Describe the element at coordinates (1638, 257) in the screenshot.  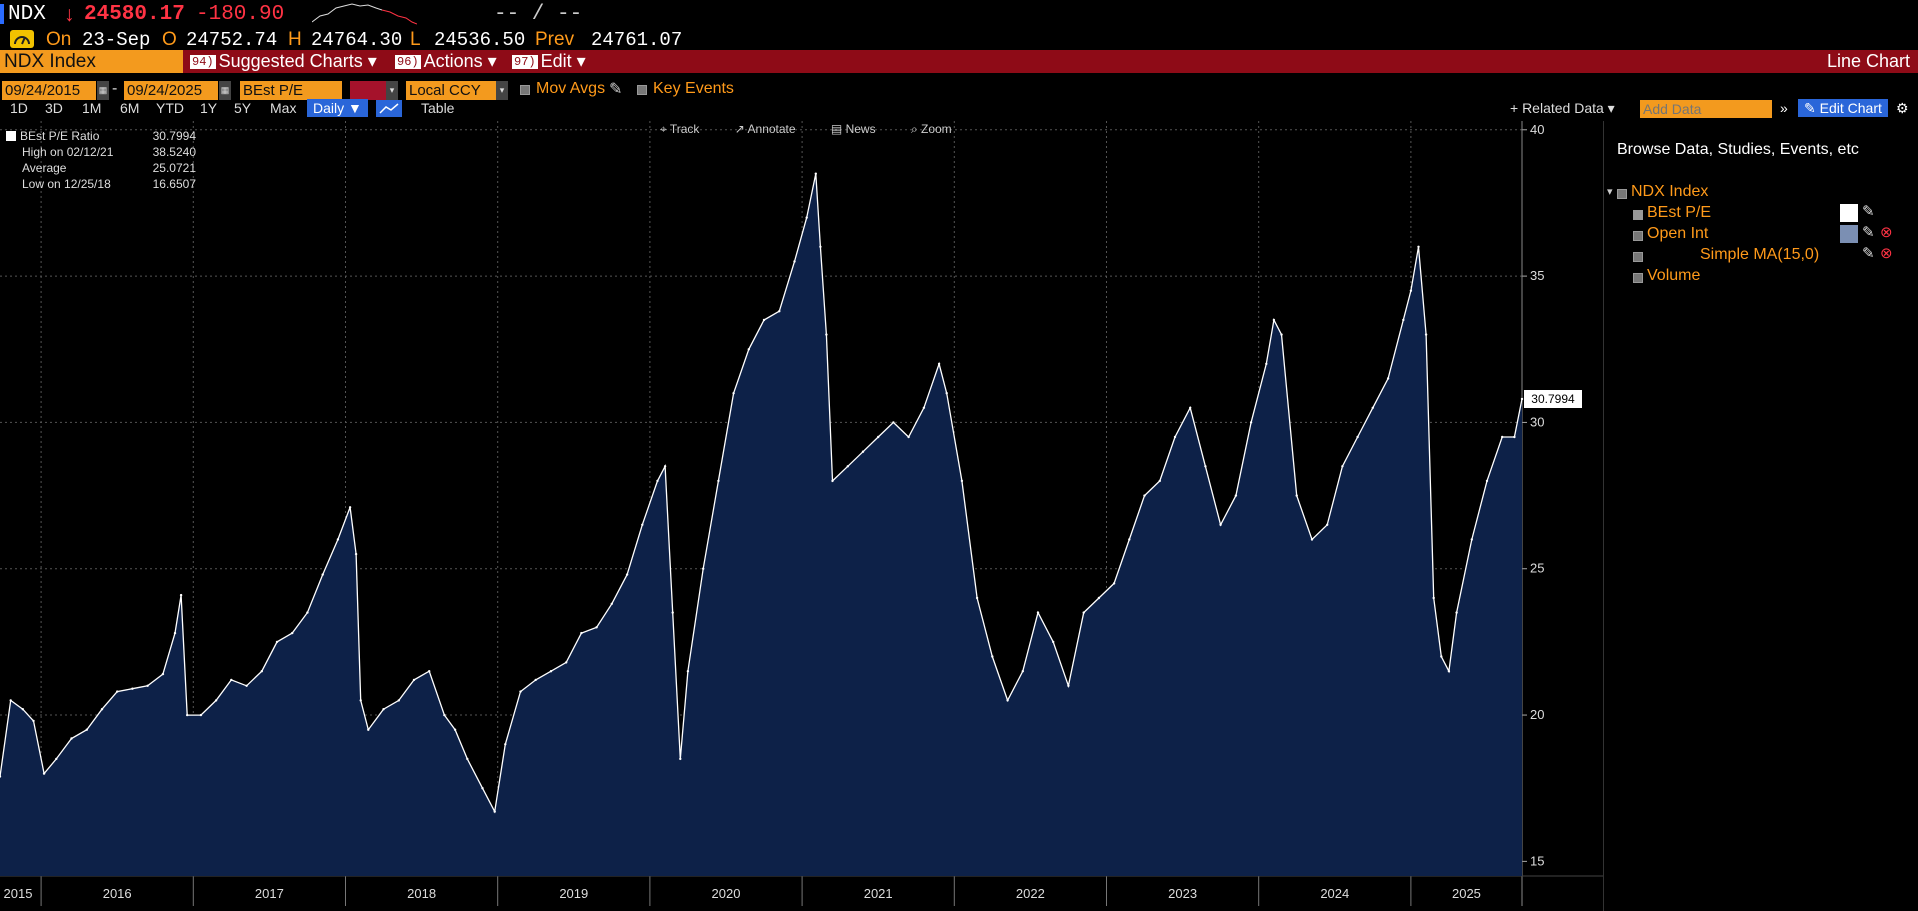
I see `simple-ma-checkbox` at that location.